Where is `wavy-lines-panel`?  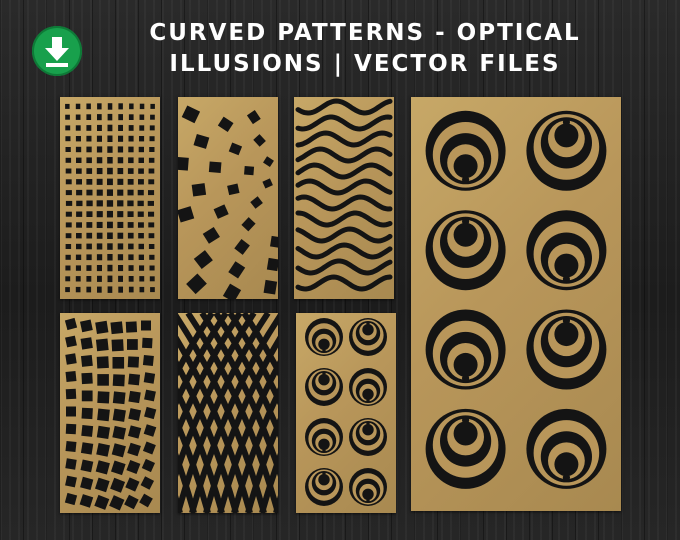
wavy-lines-panel is located at coordinates (344, 198).